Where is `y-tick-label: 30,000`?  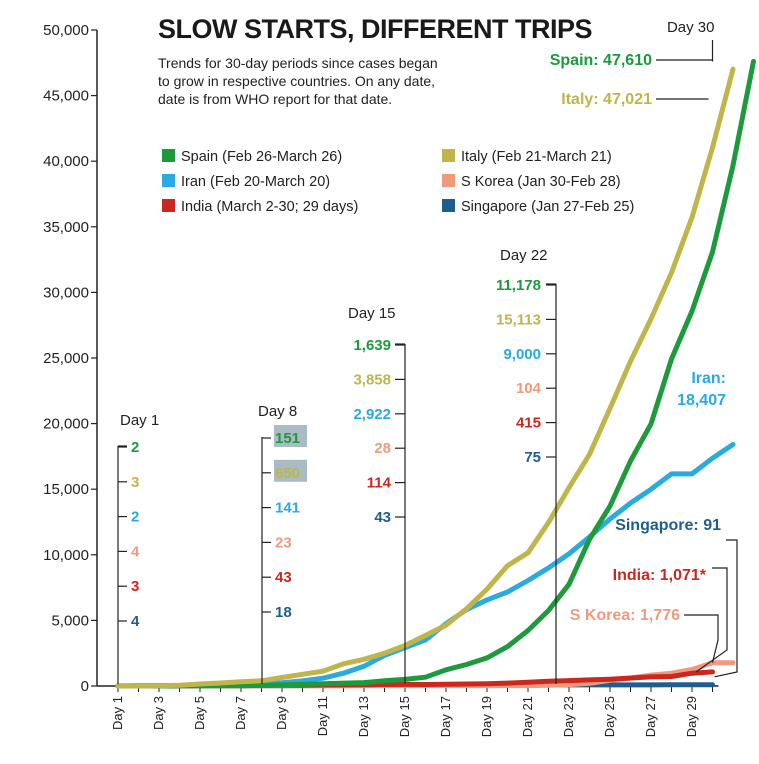
y-tick-label: 30,000 is located at coordinates (66, 292).